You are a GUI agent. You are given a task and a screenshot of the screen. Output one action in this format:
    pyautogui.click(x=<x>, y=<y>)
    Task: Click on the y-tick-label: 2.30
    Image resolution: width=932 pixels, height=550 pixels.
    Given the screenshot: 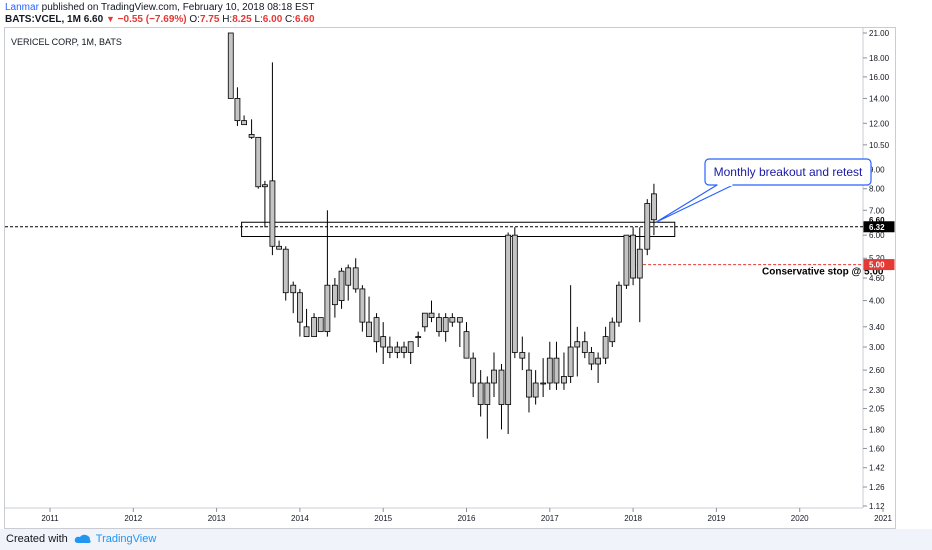 What is the action you would take?
    pyautogui.click(x=877, y=390)
    